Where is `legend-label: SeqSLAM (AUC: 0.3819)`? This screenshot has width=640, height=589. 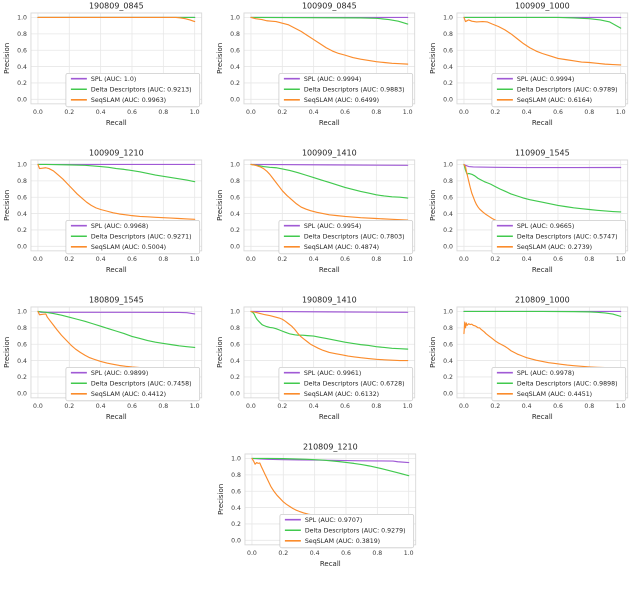
legend-label: SeqSLAM (AUC: 0.3819) is located at coordinates (341, 541).